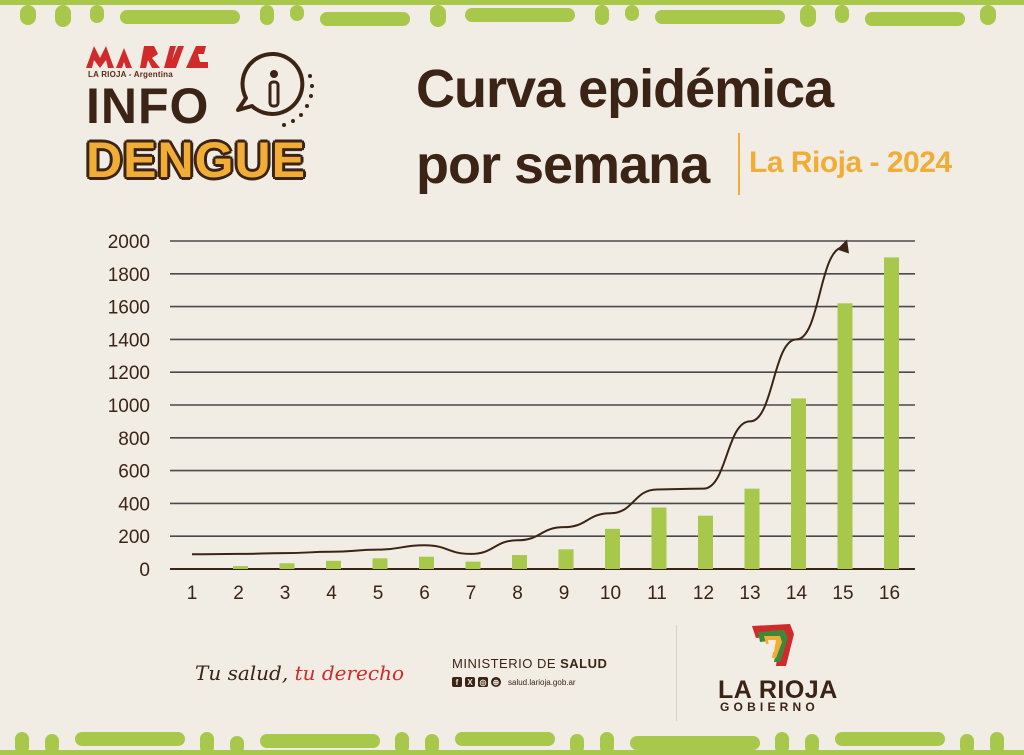 The height and width of the screenshot is (755, 1024). I want to click on x-tick-4: 4, so click(331, 593).